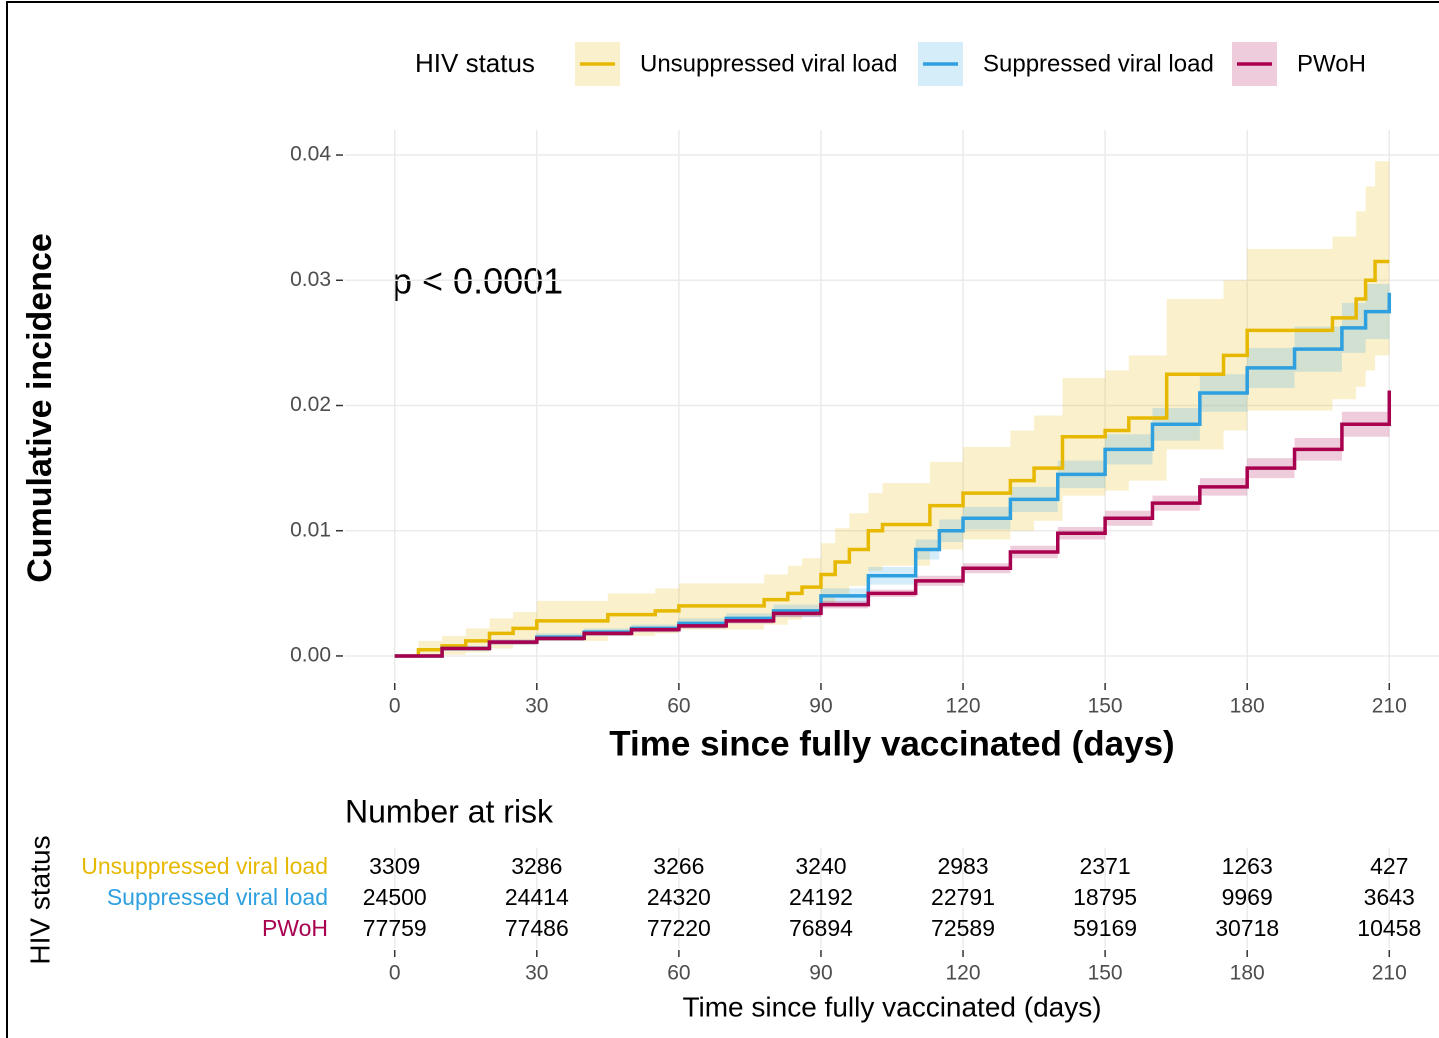  I want to click on table-cell: 3286, so click(536, 866).